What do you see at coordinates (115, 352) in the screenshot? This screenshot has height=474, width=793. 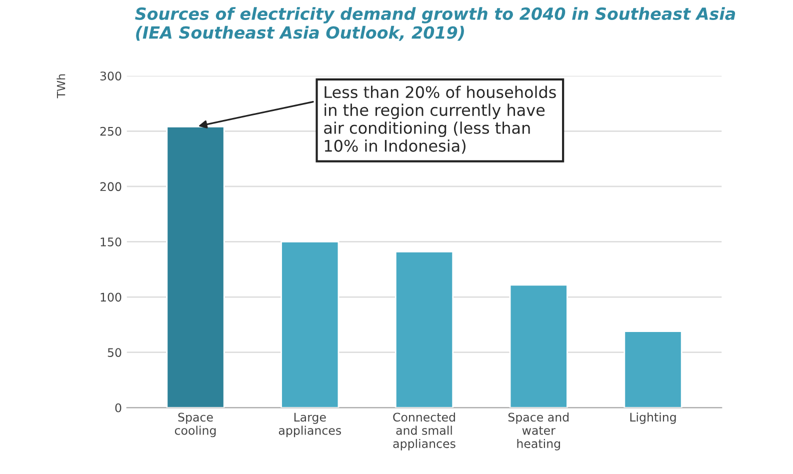 I see `y-tick-label: 50` at bounding box center [115, 352].